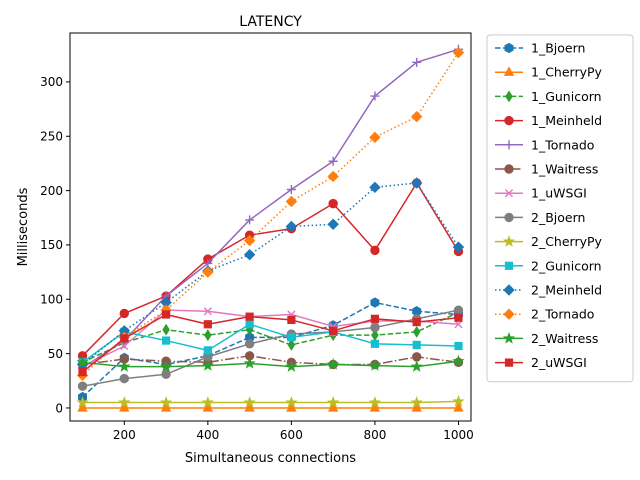 This screenshot has width=640, height=480. Describe the element at coordinates (51, 300) in the screenshot. I see `y-tick-label: 100` at that location.